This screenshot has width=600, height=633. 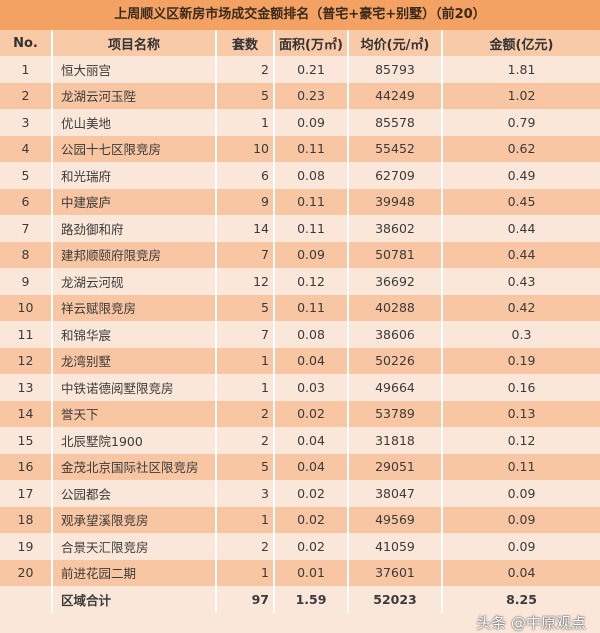 What do you see at coordinates (300, 413) in the screenshot?
I see `table-row: 14 誉天下 2 0.02 53789 0.13` at bounding box center [300, 413].